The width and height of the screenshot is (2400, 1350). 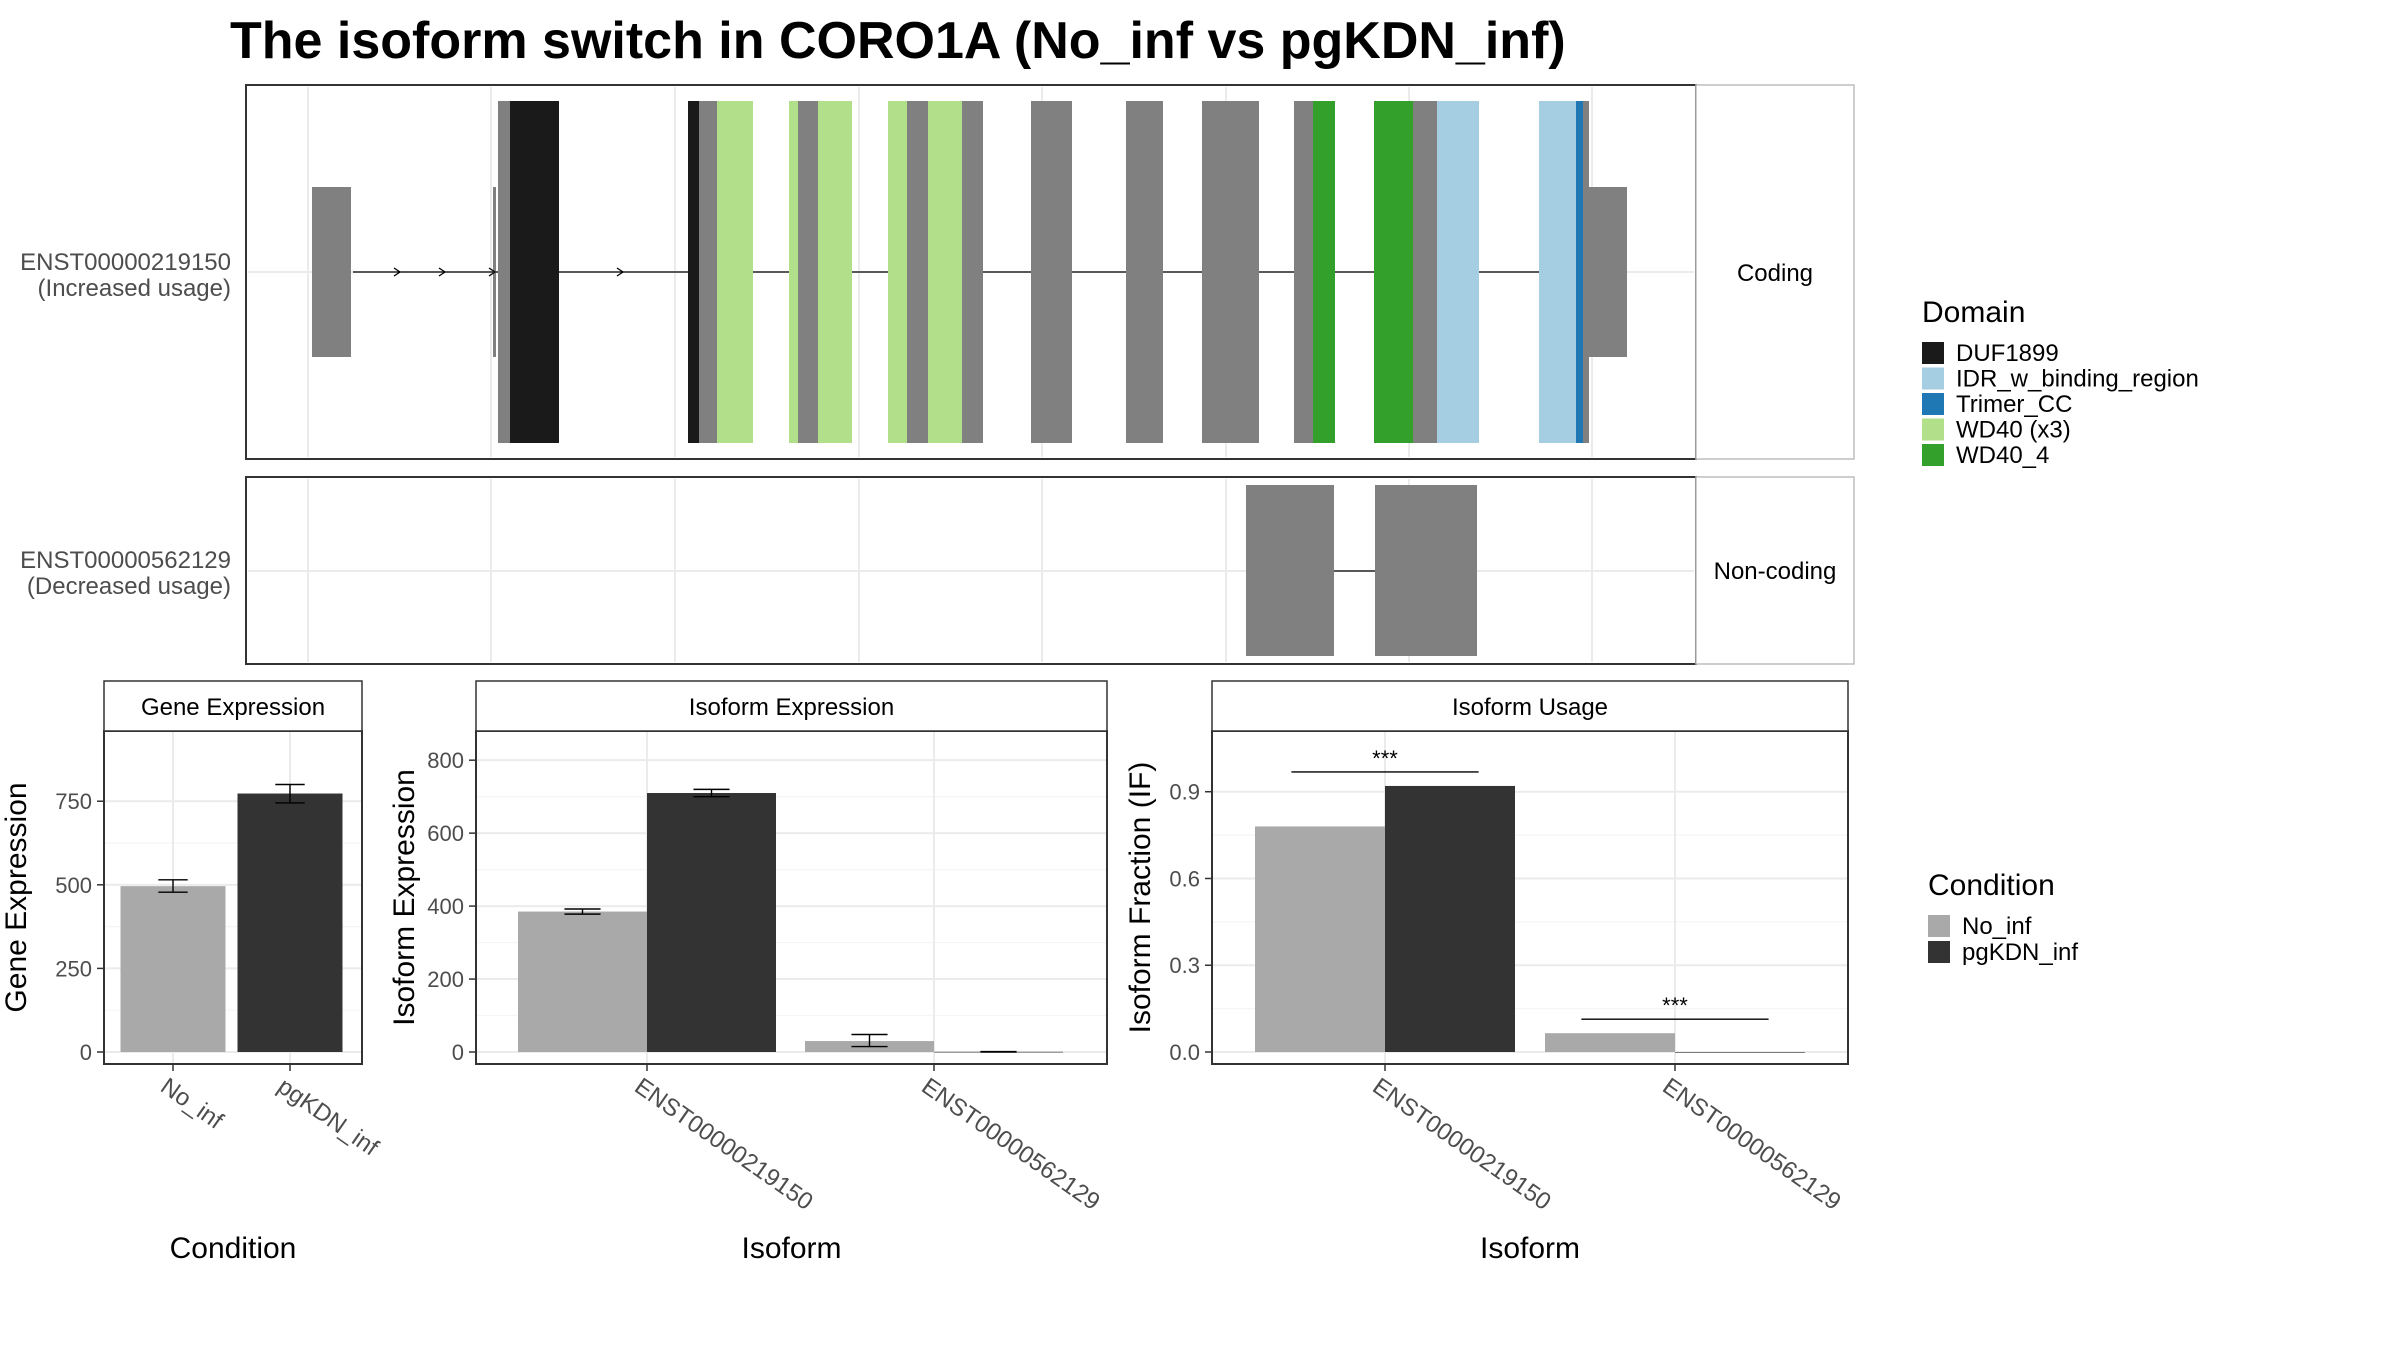 I want to click on facet-strip-label: Isoform Expression, so click(x=791, y=707).